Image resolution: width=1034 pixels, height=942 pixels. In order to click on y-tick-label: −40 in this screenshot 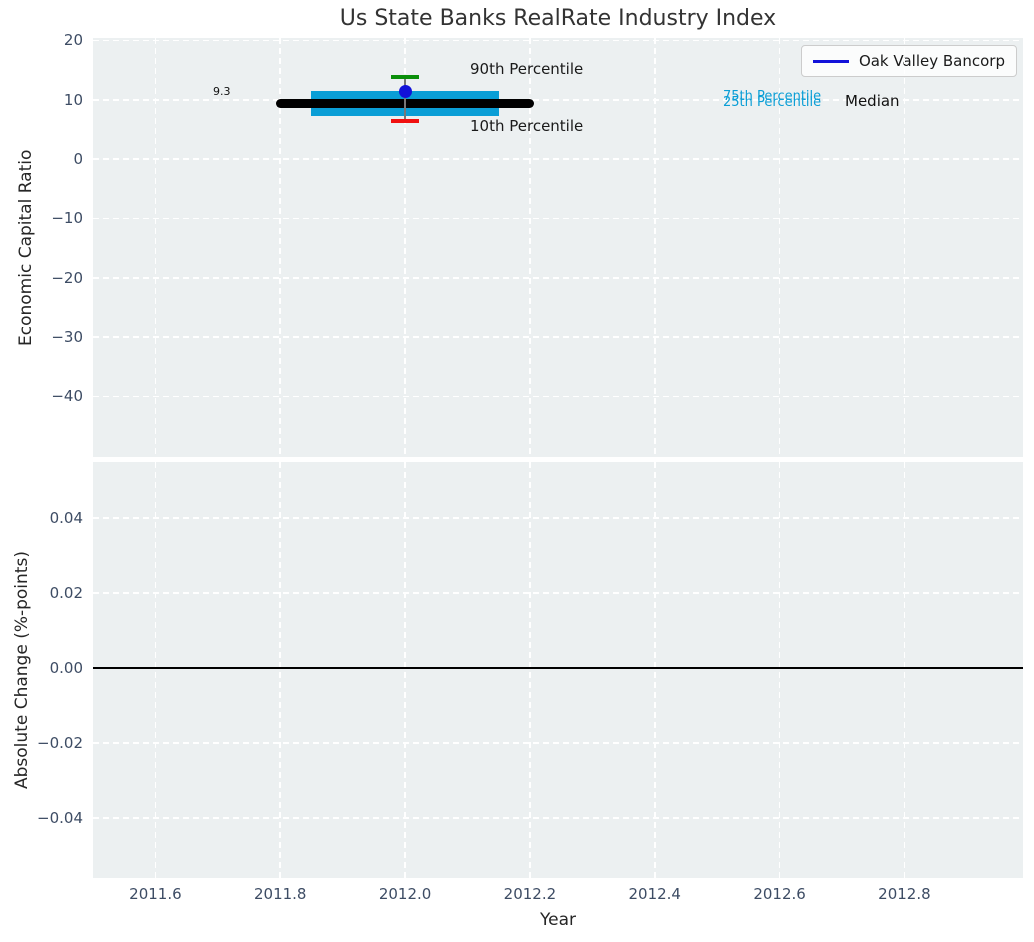, I will do `click(67, 396)`.